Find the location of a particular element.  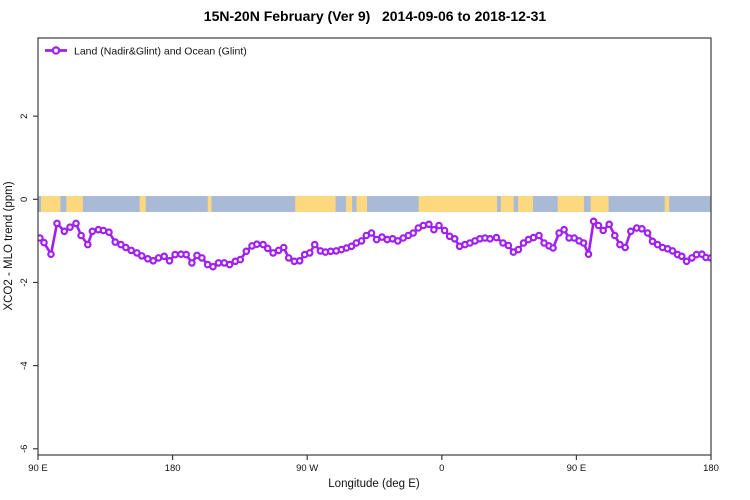

x-axis-title: Longitude (deg E) is located at coordinates (374, 484).